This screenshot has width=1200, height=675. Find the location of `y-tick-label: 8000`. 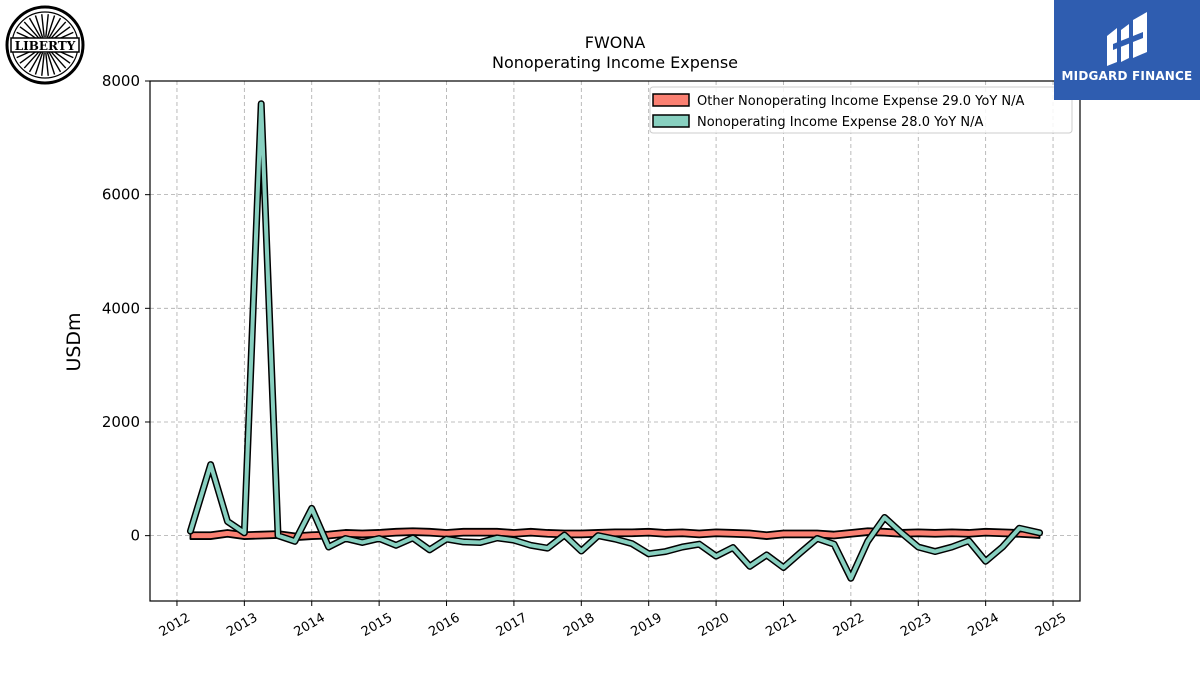

y-tick-label: 8000 is located at coordinates (121, 81).